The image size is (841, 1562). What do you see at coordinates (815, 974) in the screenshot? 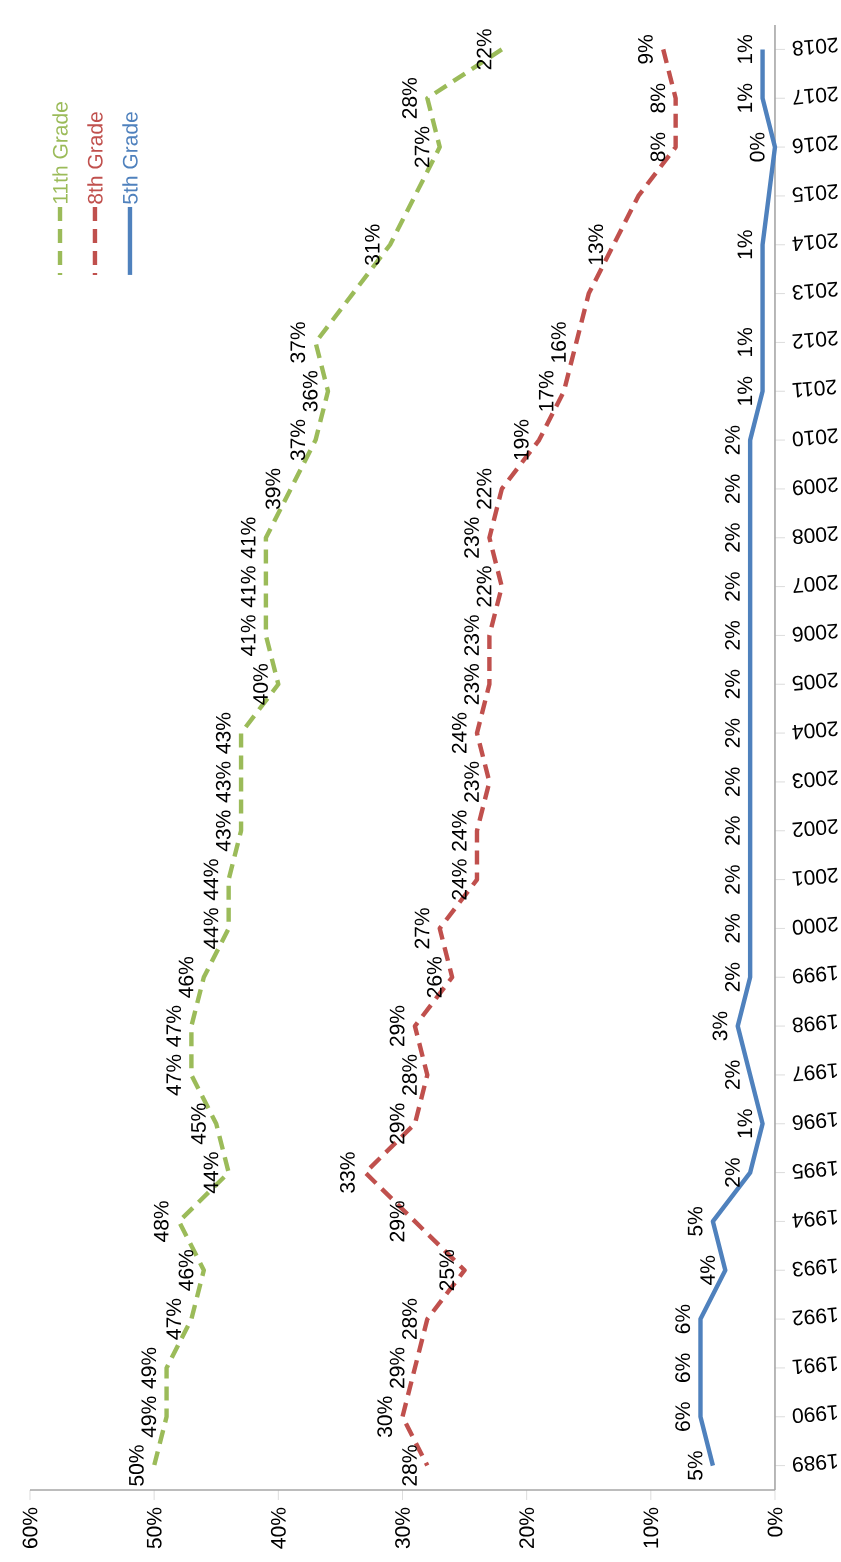
I see `y-tick-label: 1999` at bounding box center [815, 974].